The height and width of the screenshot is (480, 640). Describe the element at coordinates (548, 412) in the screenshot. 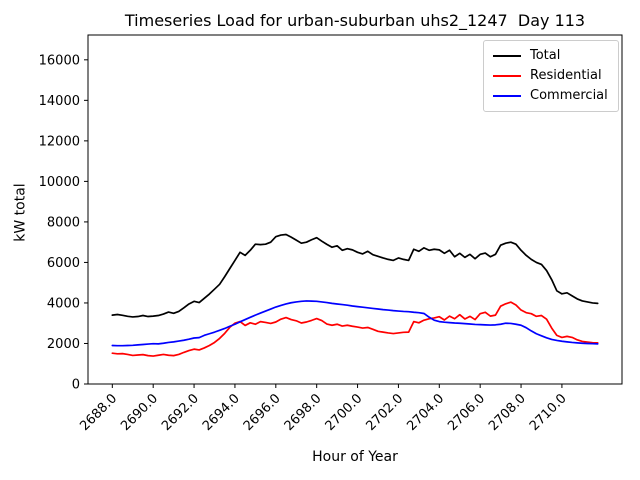

I see `x-tick-label: 2710.0` at that location.